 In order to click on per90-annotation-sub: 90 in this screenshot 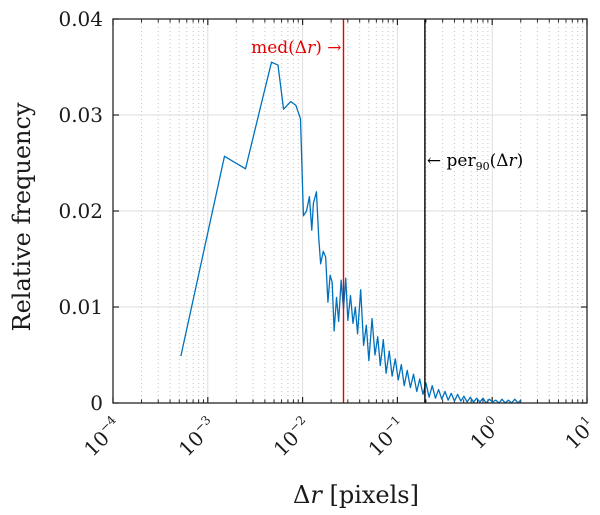, I will do `click(483, 166)`.